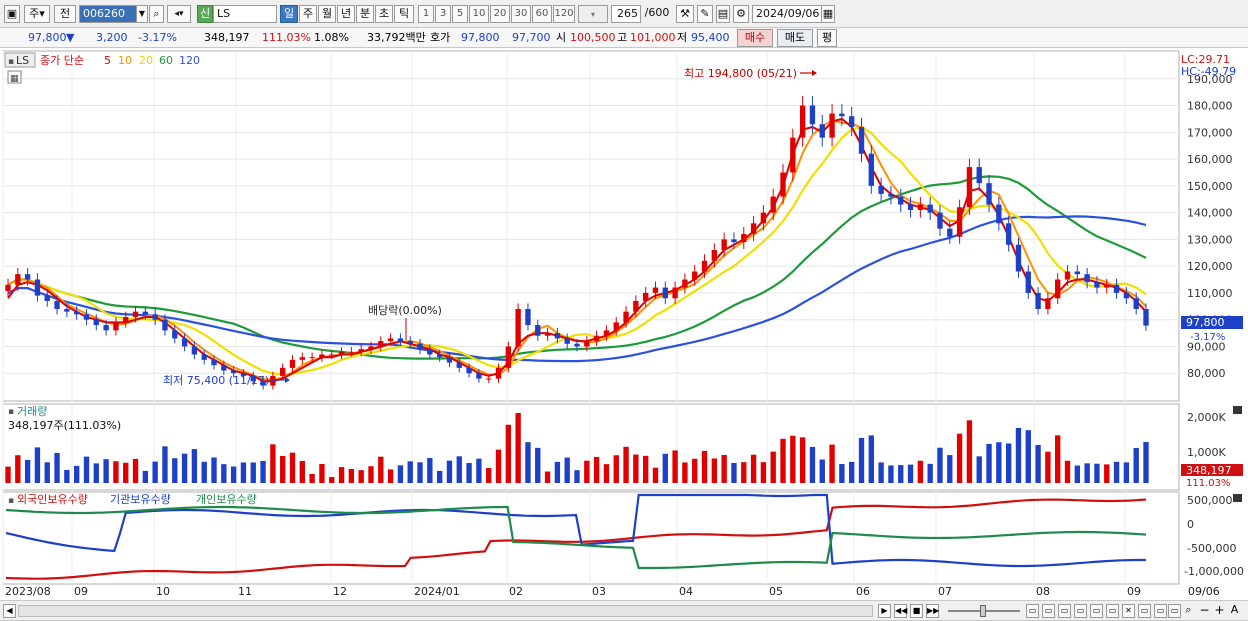 This screenshot has height=621, width=1248. What do you see at coordinates (1206, 346) in the screenshot?
I see `y-tick-label: 90,000` at bounding box center [1206, 346].